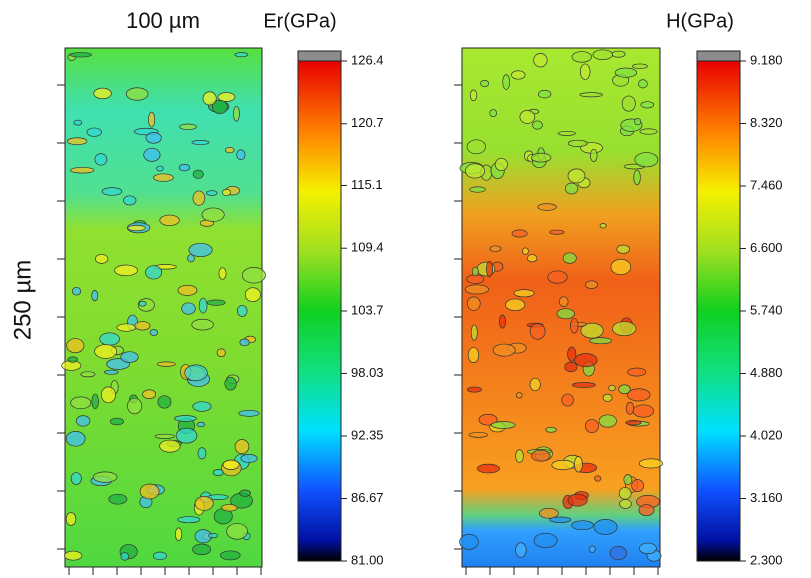 This screenshot has height=578, width=811. Describe the element at coordinates (766, 59) in the screenshot. I see `colorbar-tick-label: 9.180` at that location.